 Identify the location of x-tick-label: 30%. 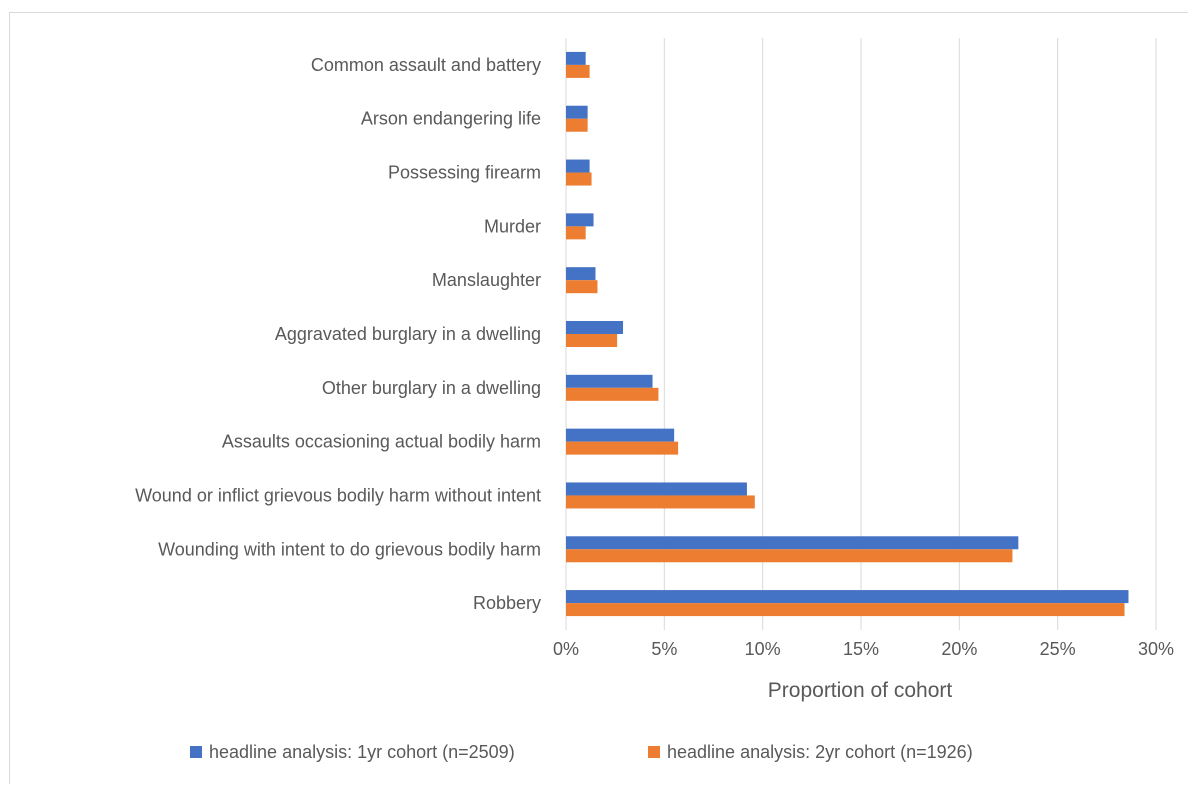
(1156, 649).